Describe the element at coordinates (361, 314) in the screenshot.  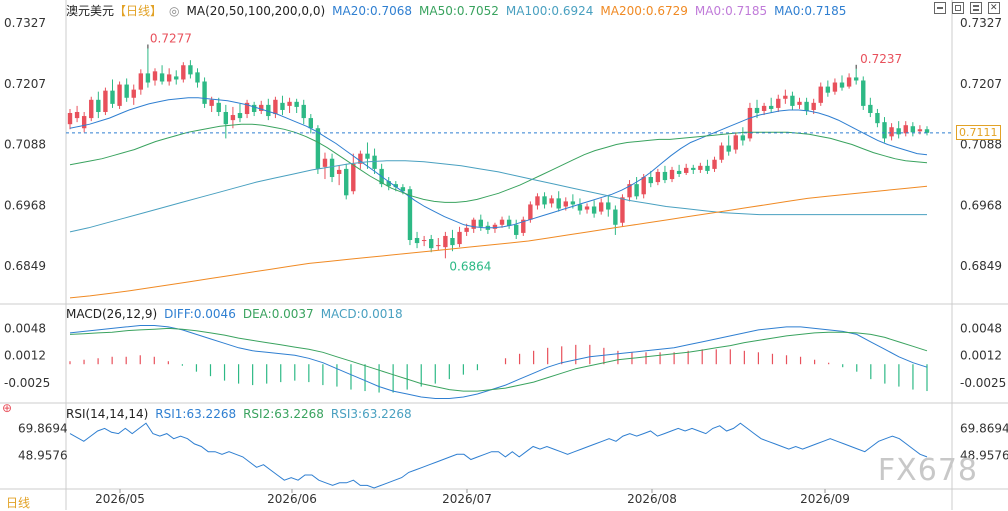
I see `macd-value: MACD:0.0018` at that location.